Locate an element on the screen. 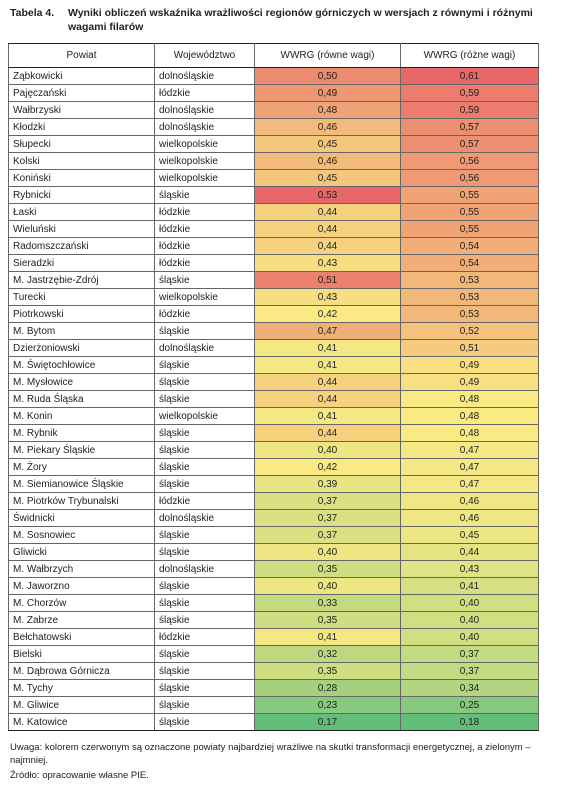 The width and height of the screenshot is (567, 785). table-row: Bełchatowski łódzkie 0,41 0,40 is located at coordinates (273, 637).